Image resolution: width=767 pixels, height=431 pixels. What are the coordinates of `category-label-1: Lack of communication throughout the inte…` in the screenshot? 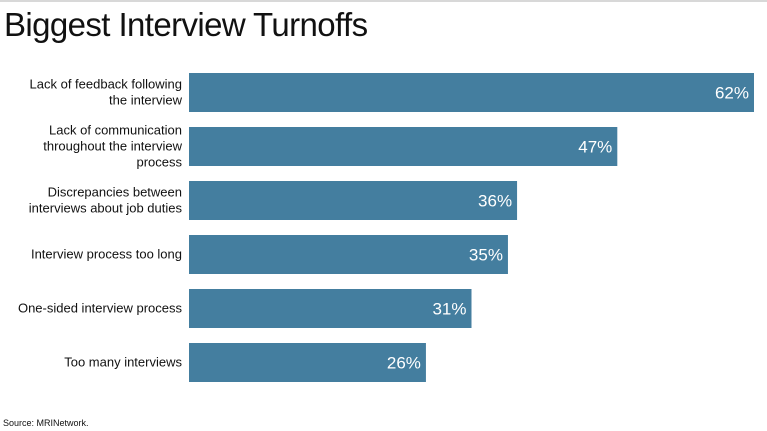 It's located at (112, 146).